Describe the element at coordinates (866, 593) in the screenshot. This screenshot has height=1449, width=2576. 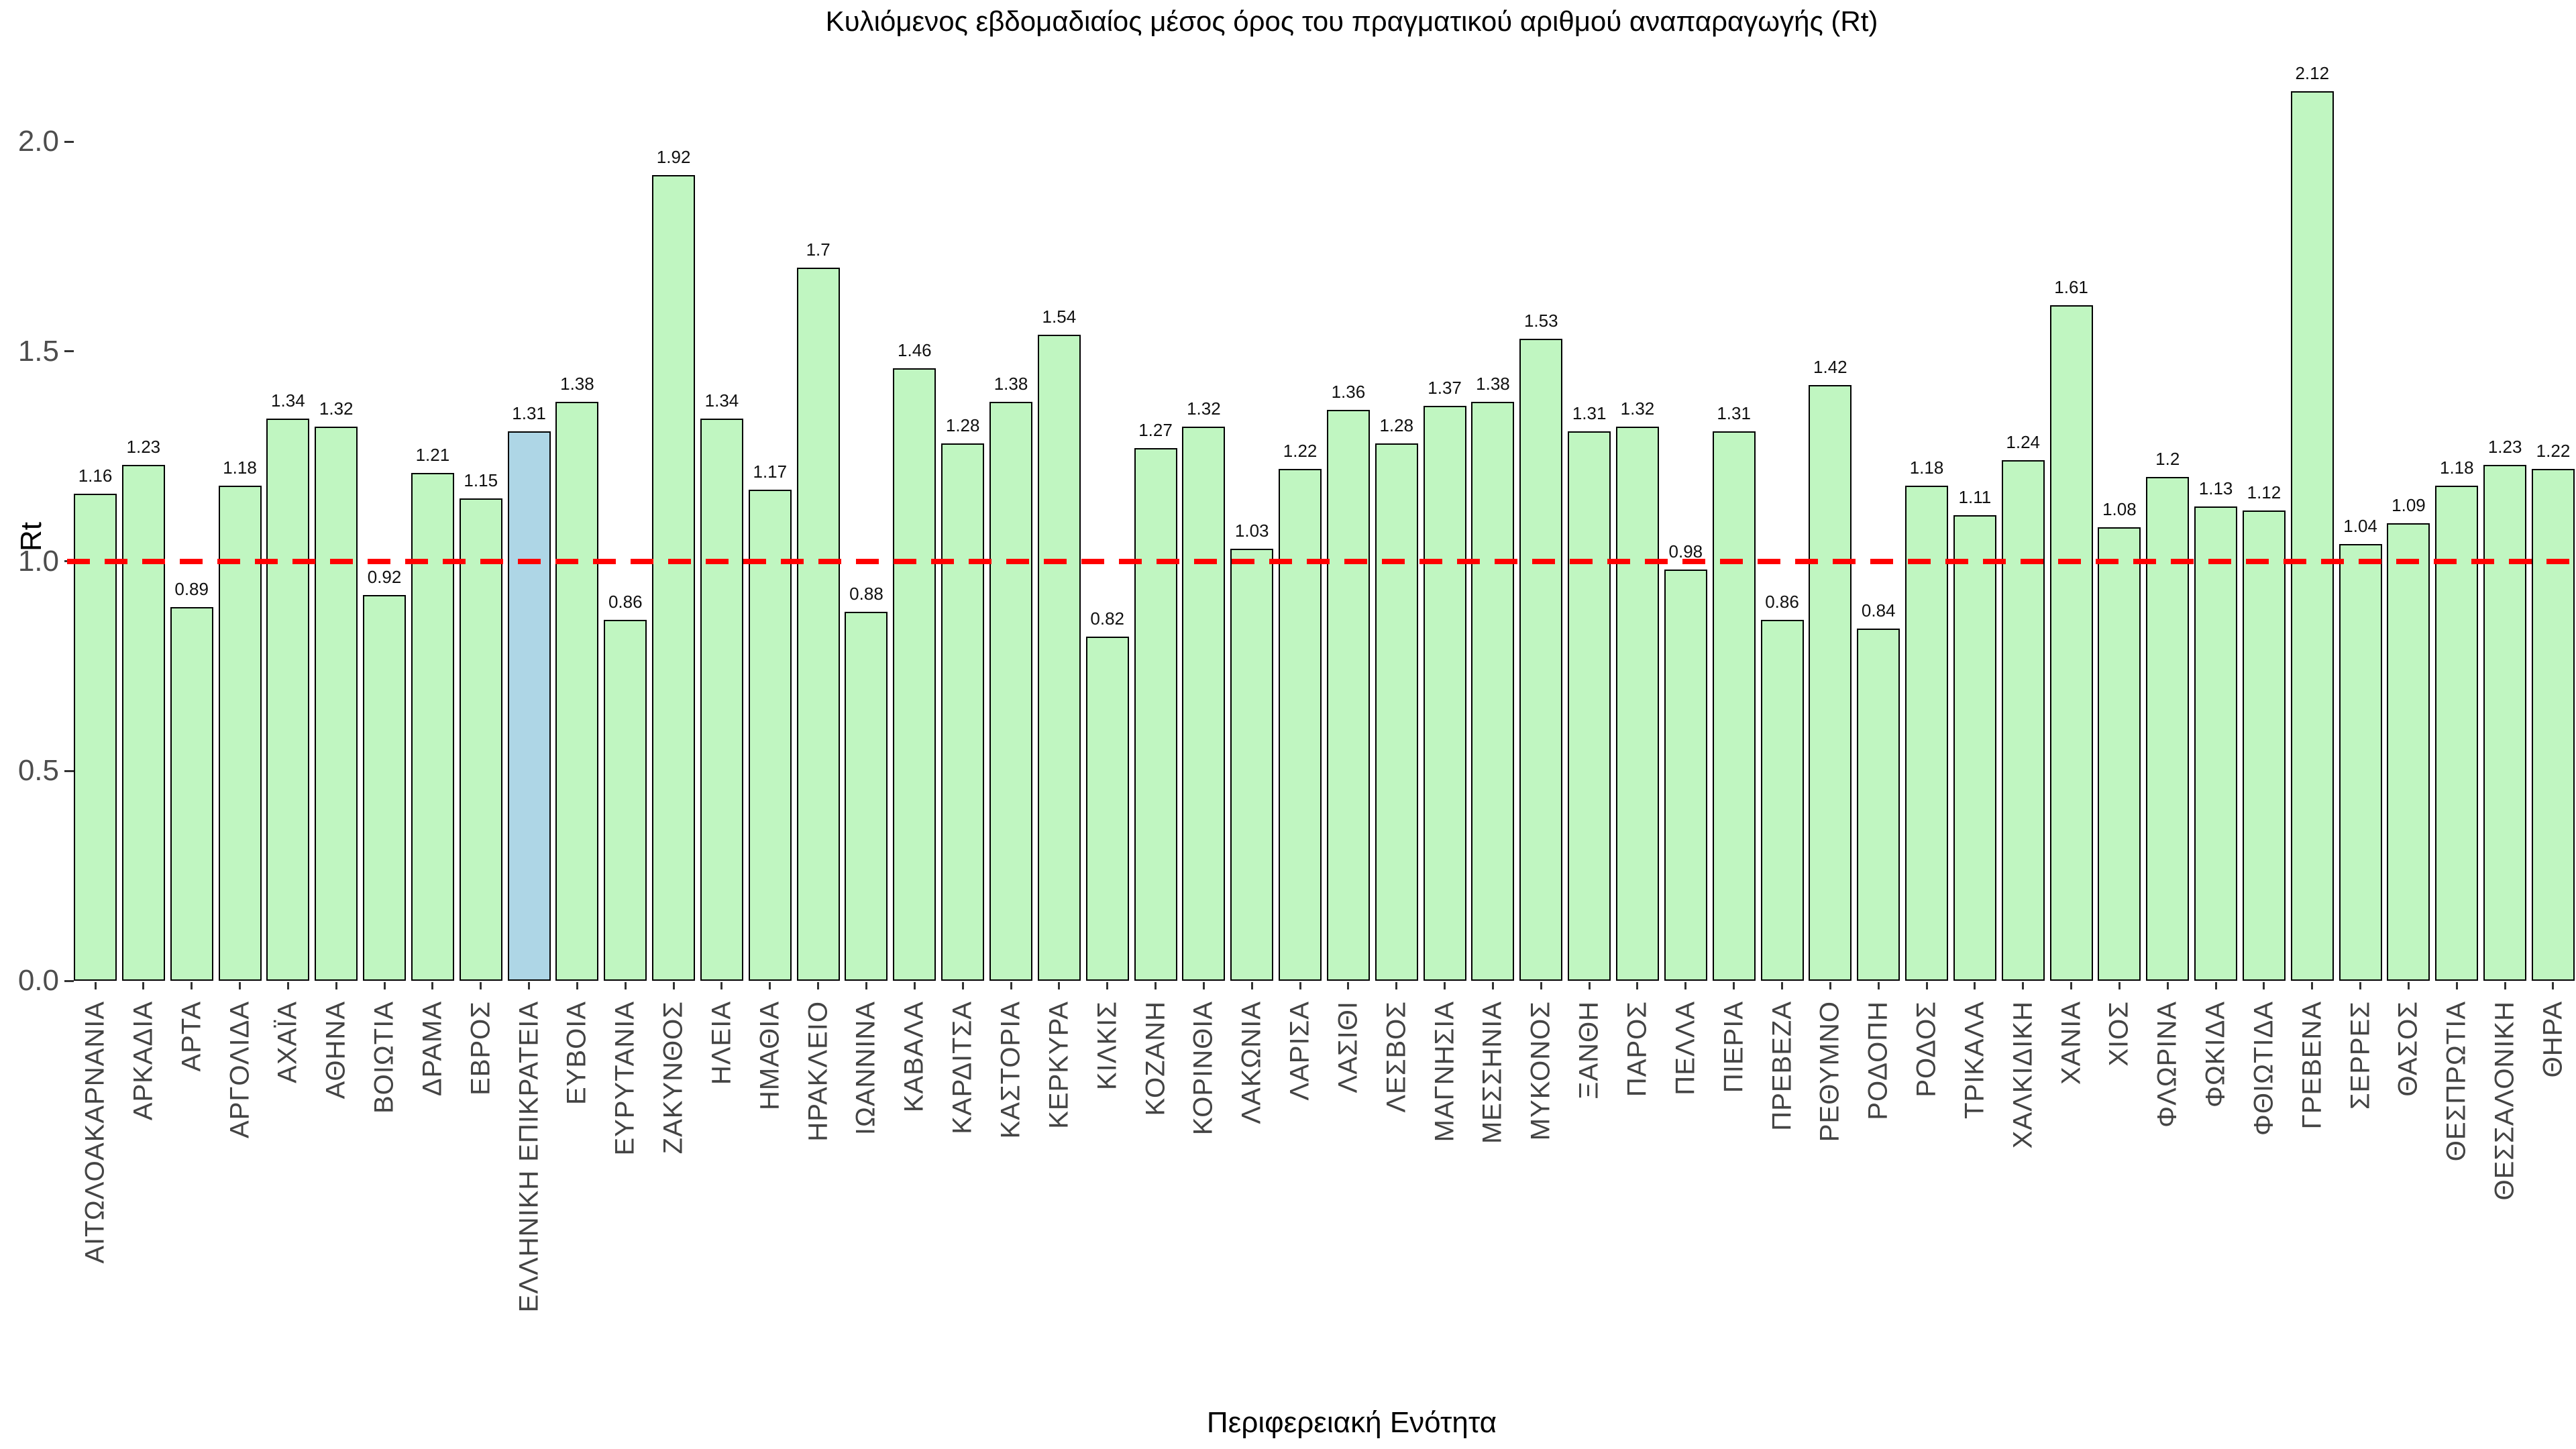
I see `bar-value-label: 0.88` at that location.